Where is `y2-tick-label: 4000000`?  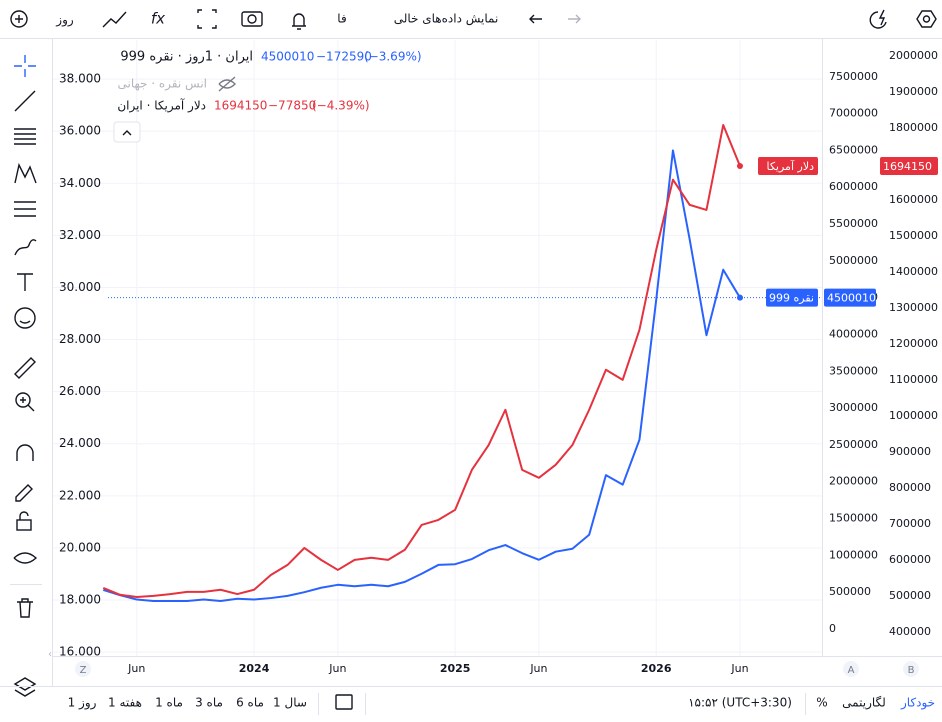 y2-tick-label: 4000000 is located at coordinates (853, 333).